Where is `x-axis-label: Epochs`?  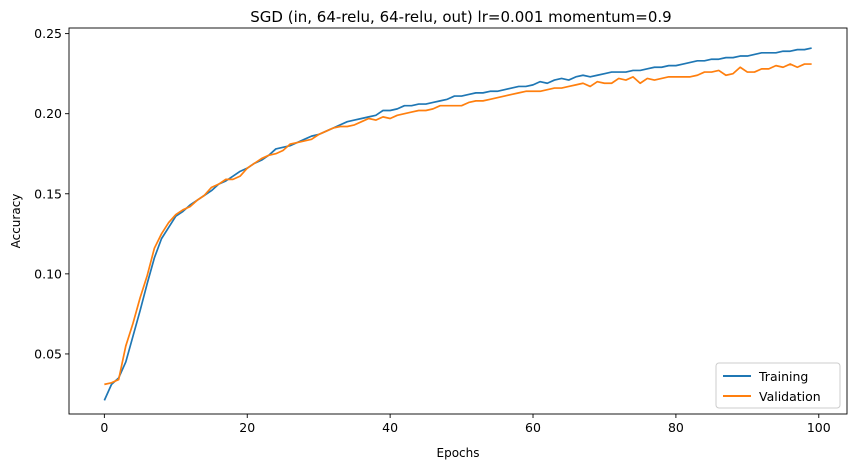
x-axis-label: Epochs is located at coordinates (458, 453).